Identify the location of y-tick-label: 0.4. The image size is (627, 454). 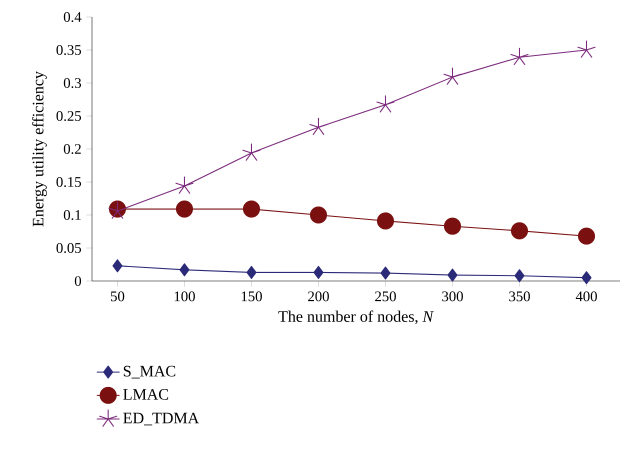
(73, 17).